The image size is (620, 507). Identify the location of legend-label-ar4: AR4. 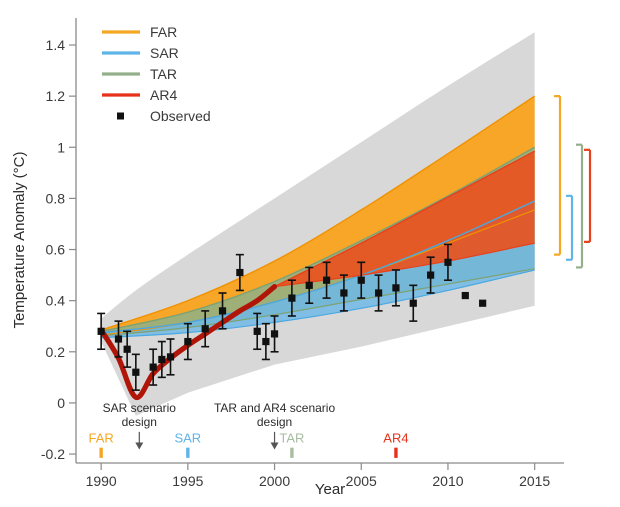
(163, 95).